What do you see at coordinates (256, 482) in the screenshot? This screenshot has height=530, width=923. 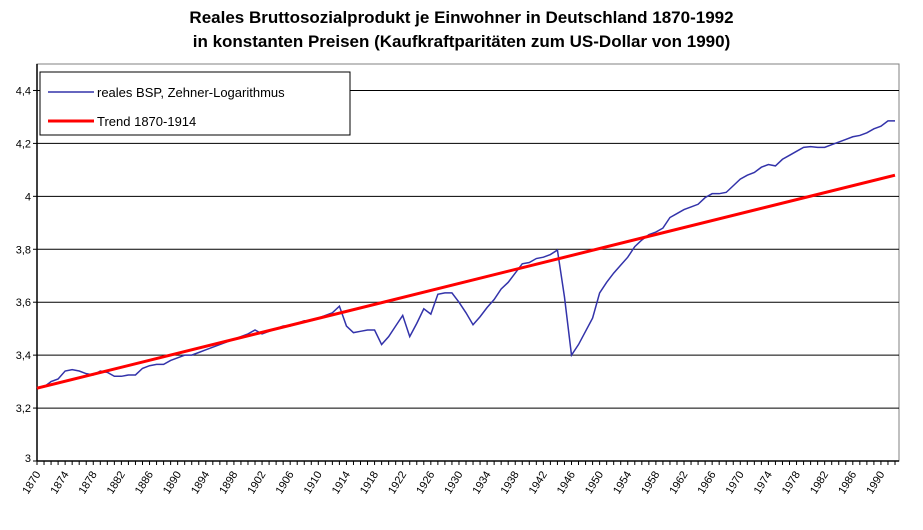 I see `x-tick-label: 1902` at bounding box center [256, 482].